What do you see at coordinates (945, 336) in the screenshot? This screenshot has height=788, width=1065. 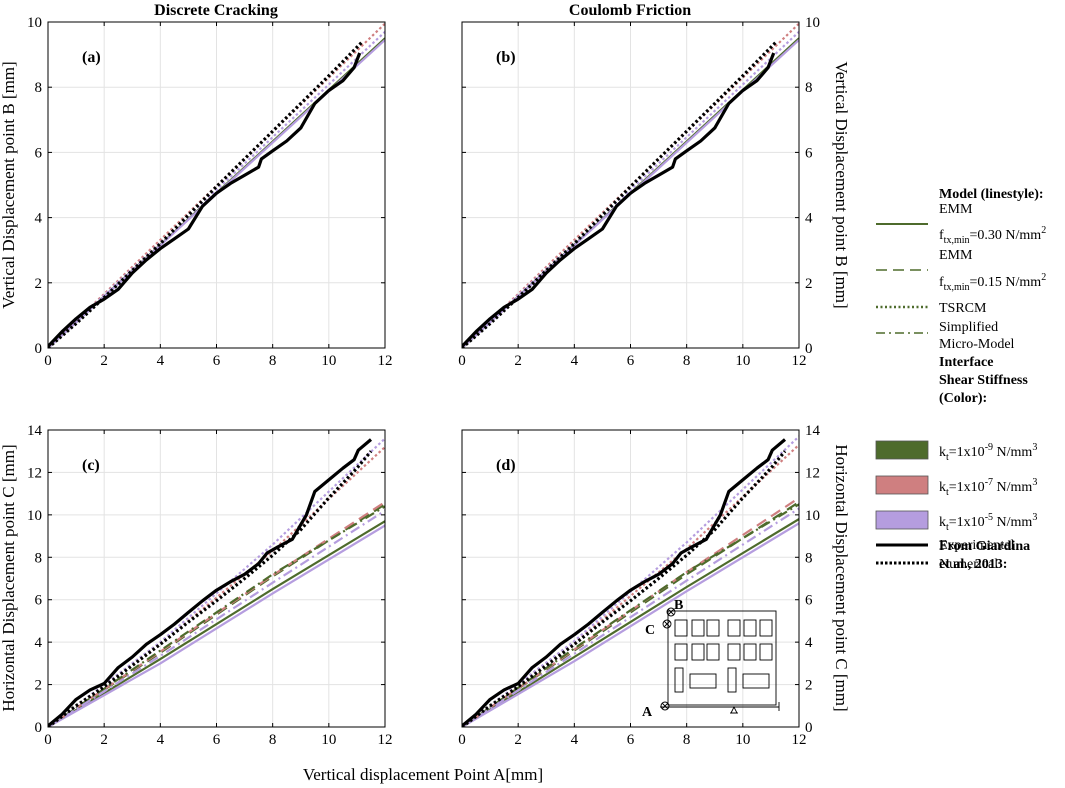 I see `legend-entry-smm: Simplified Micro-Model` at bounding box center [945, 336].